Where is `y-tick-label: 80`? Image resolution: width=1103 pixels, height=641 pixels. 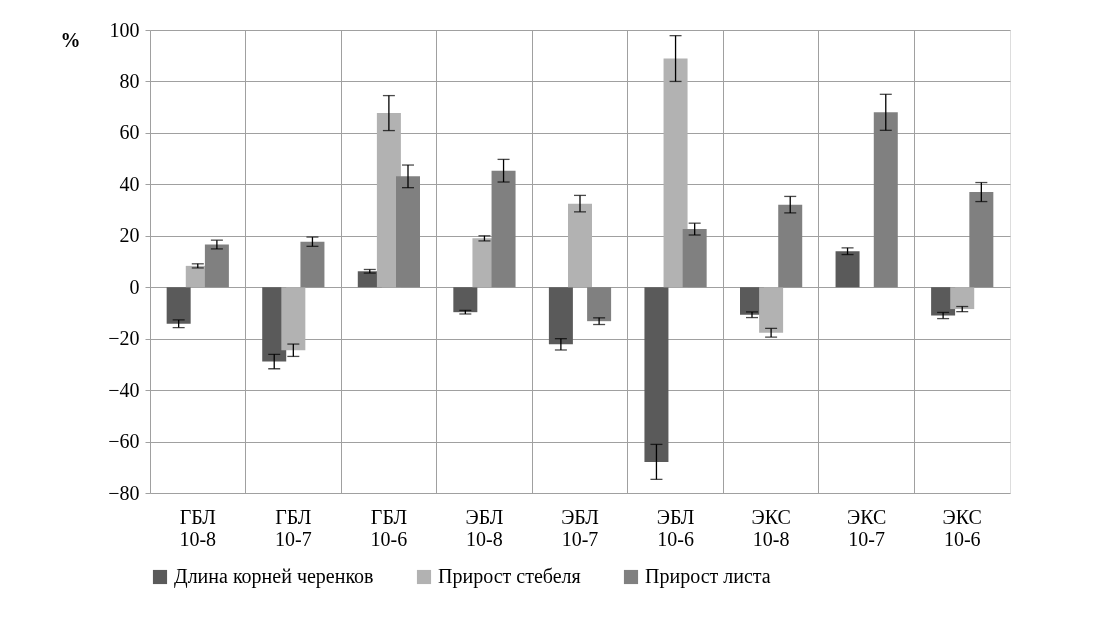
y-tick-label: 80 is located at coordinates (129, 80).